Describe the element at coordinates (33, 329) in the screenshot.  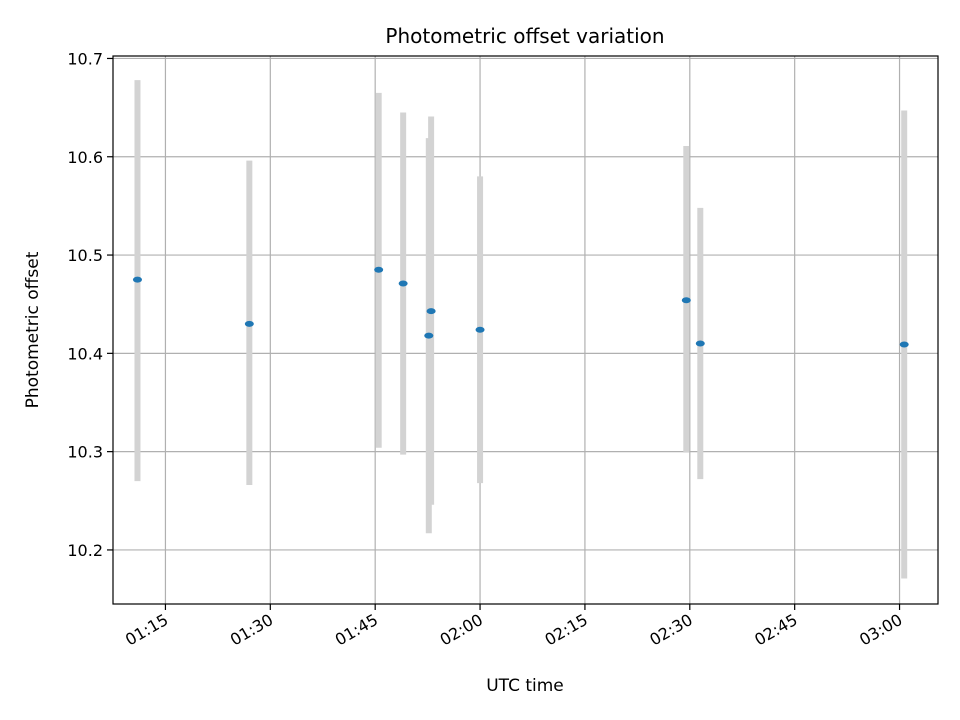
I see `y-axis-title: Photometric offset` at that location.